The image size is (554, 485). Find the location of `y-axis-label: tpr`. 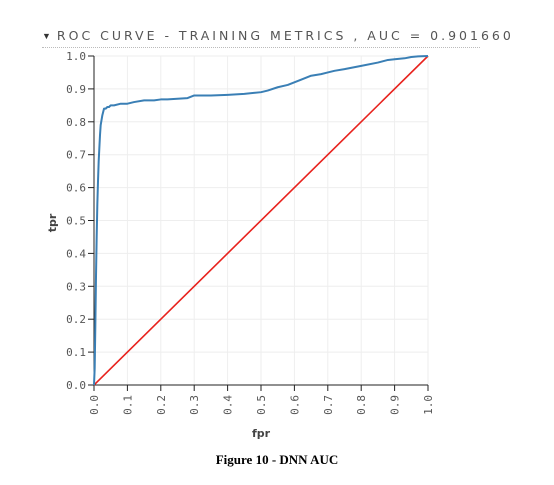

y-axis-label: tpr is located at coordinates (52, 222).